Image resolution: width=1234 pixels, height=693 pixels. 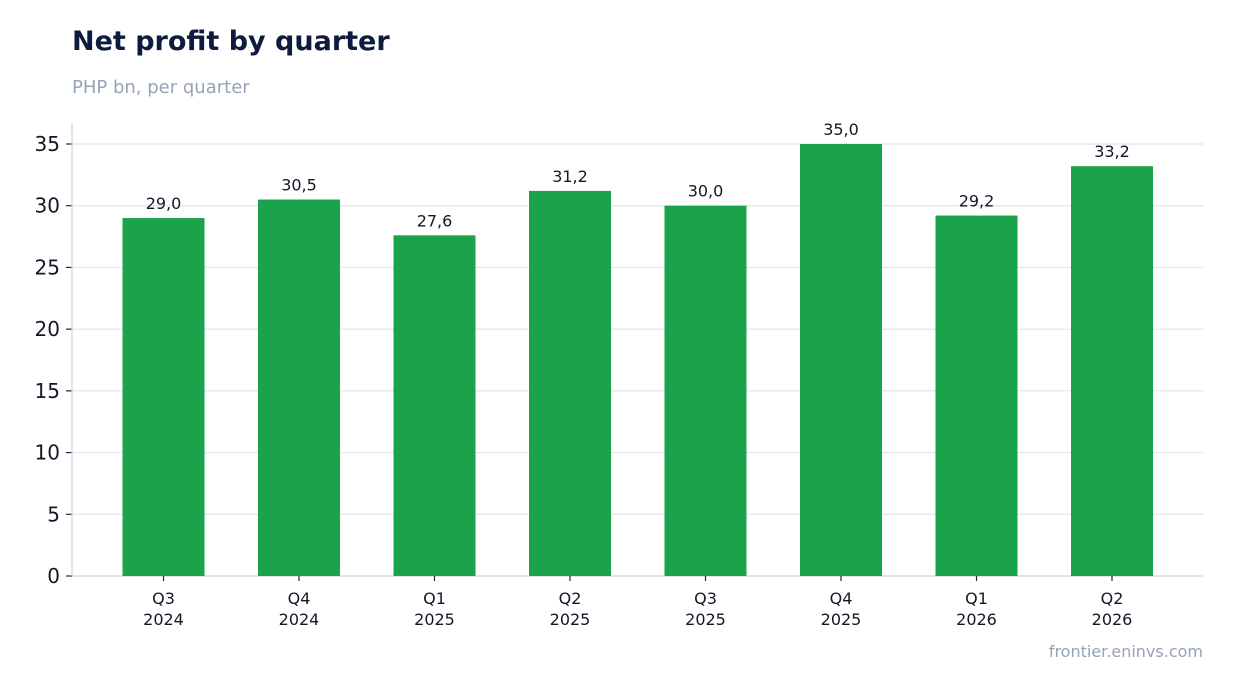 I want to click on y-tick-label: 15, so click(x=47, y=391).